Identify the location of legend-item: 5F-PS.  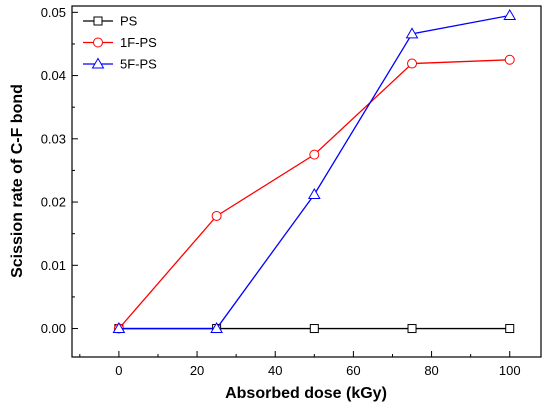
(120, 64).